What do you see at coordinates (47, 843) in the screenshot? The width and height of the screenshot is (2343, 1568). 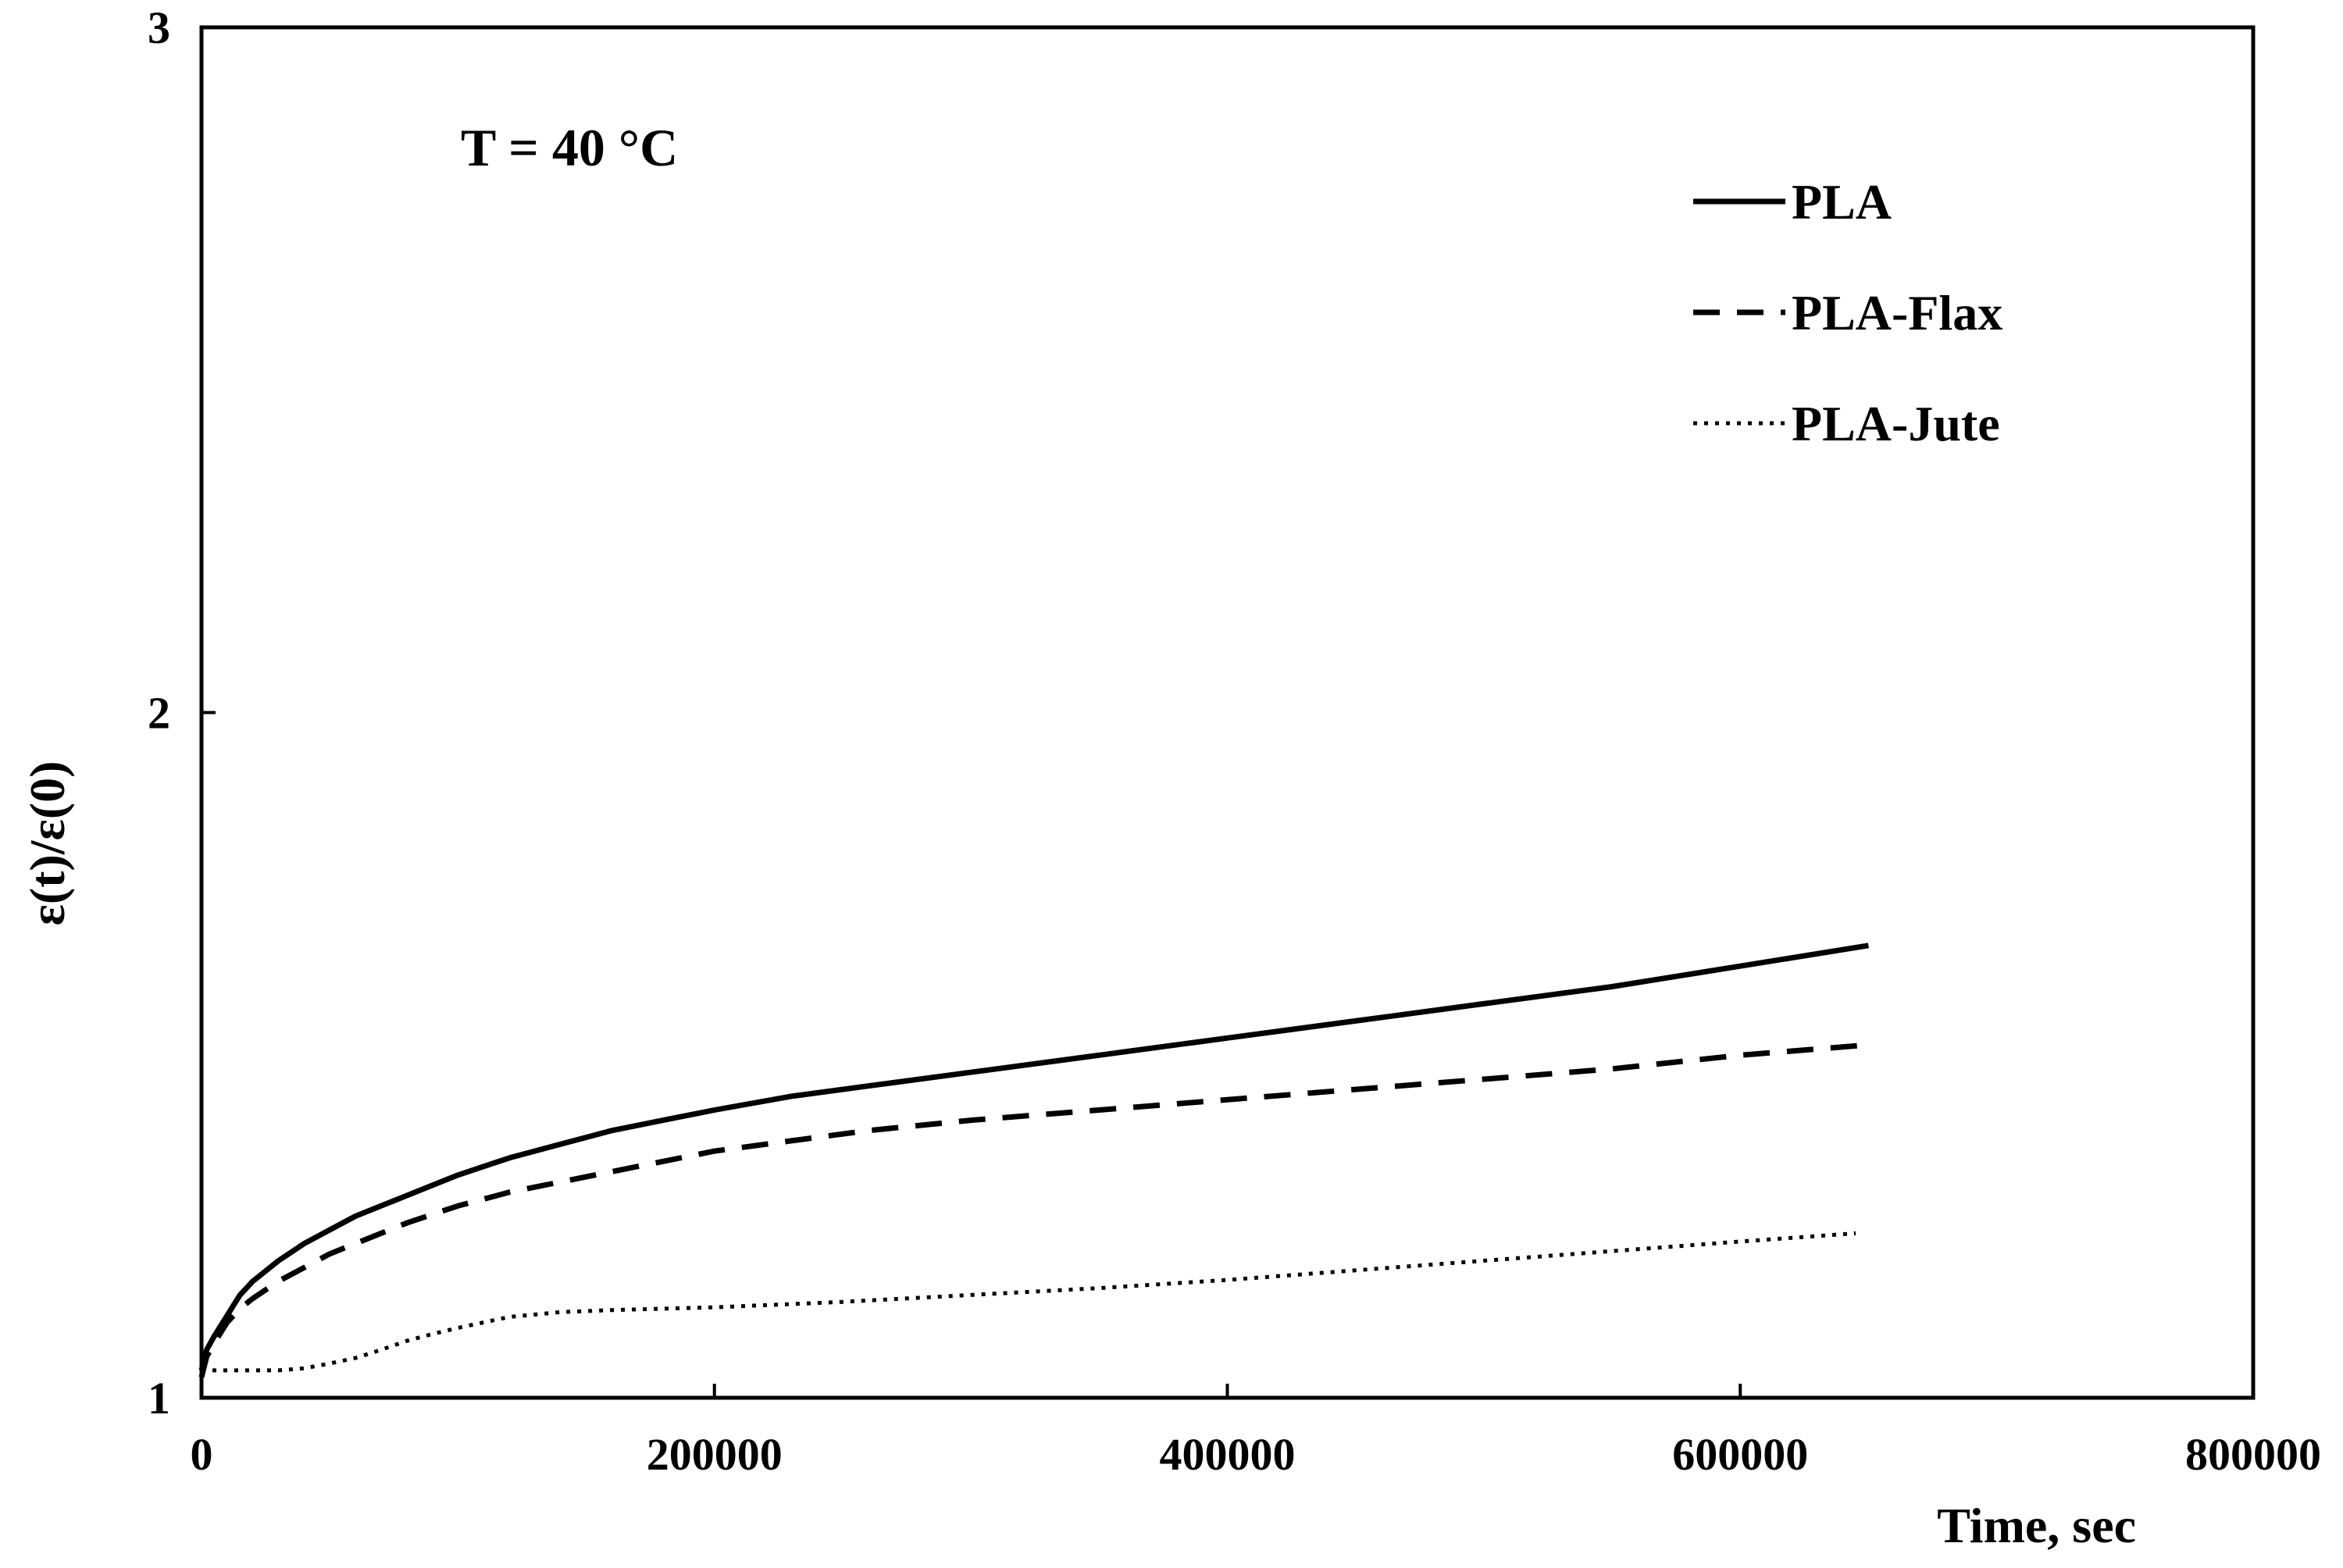 I see `y-axis-title: ε(t)/ε(0)` at bounding box center [47, 843].